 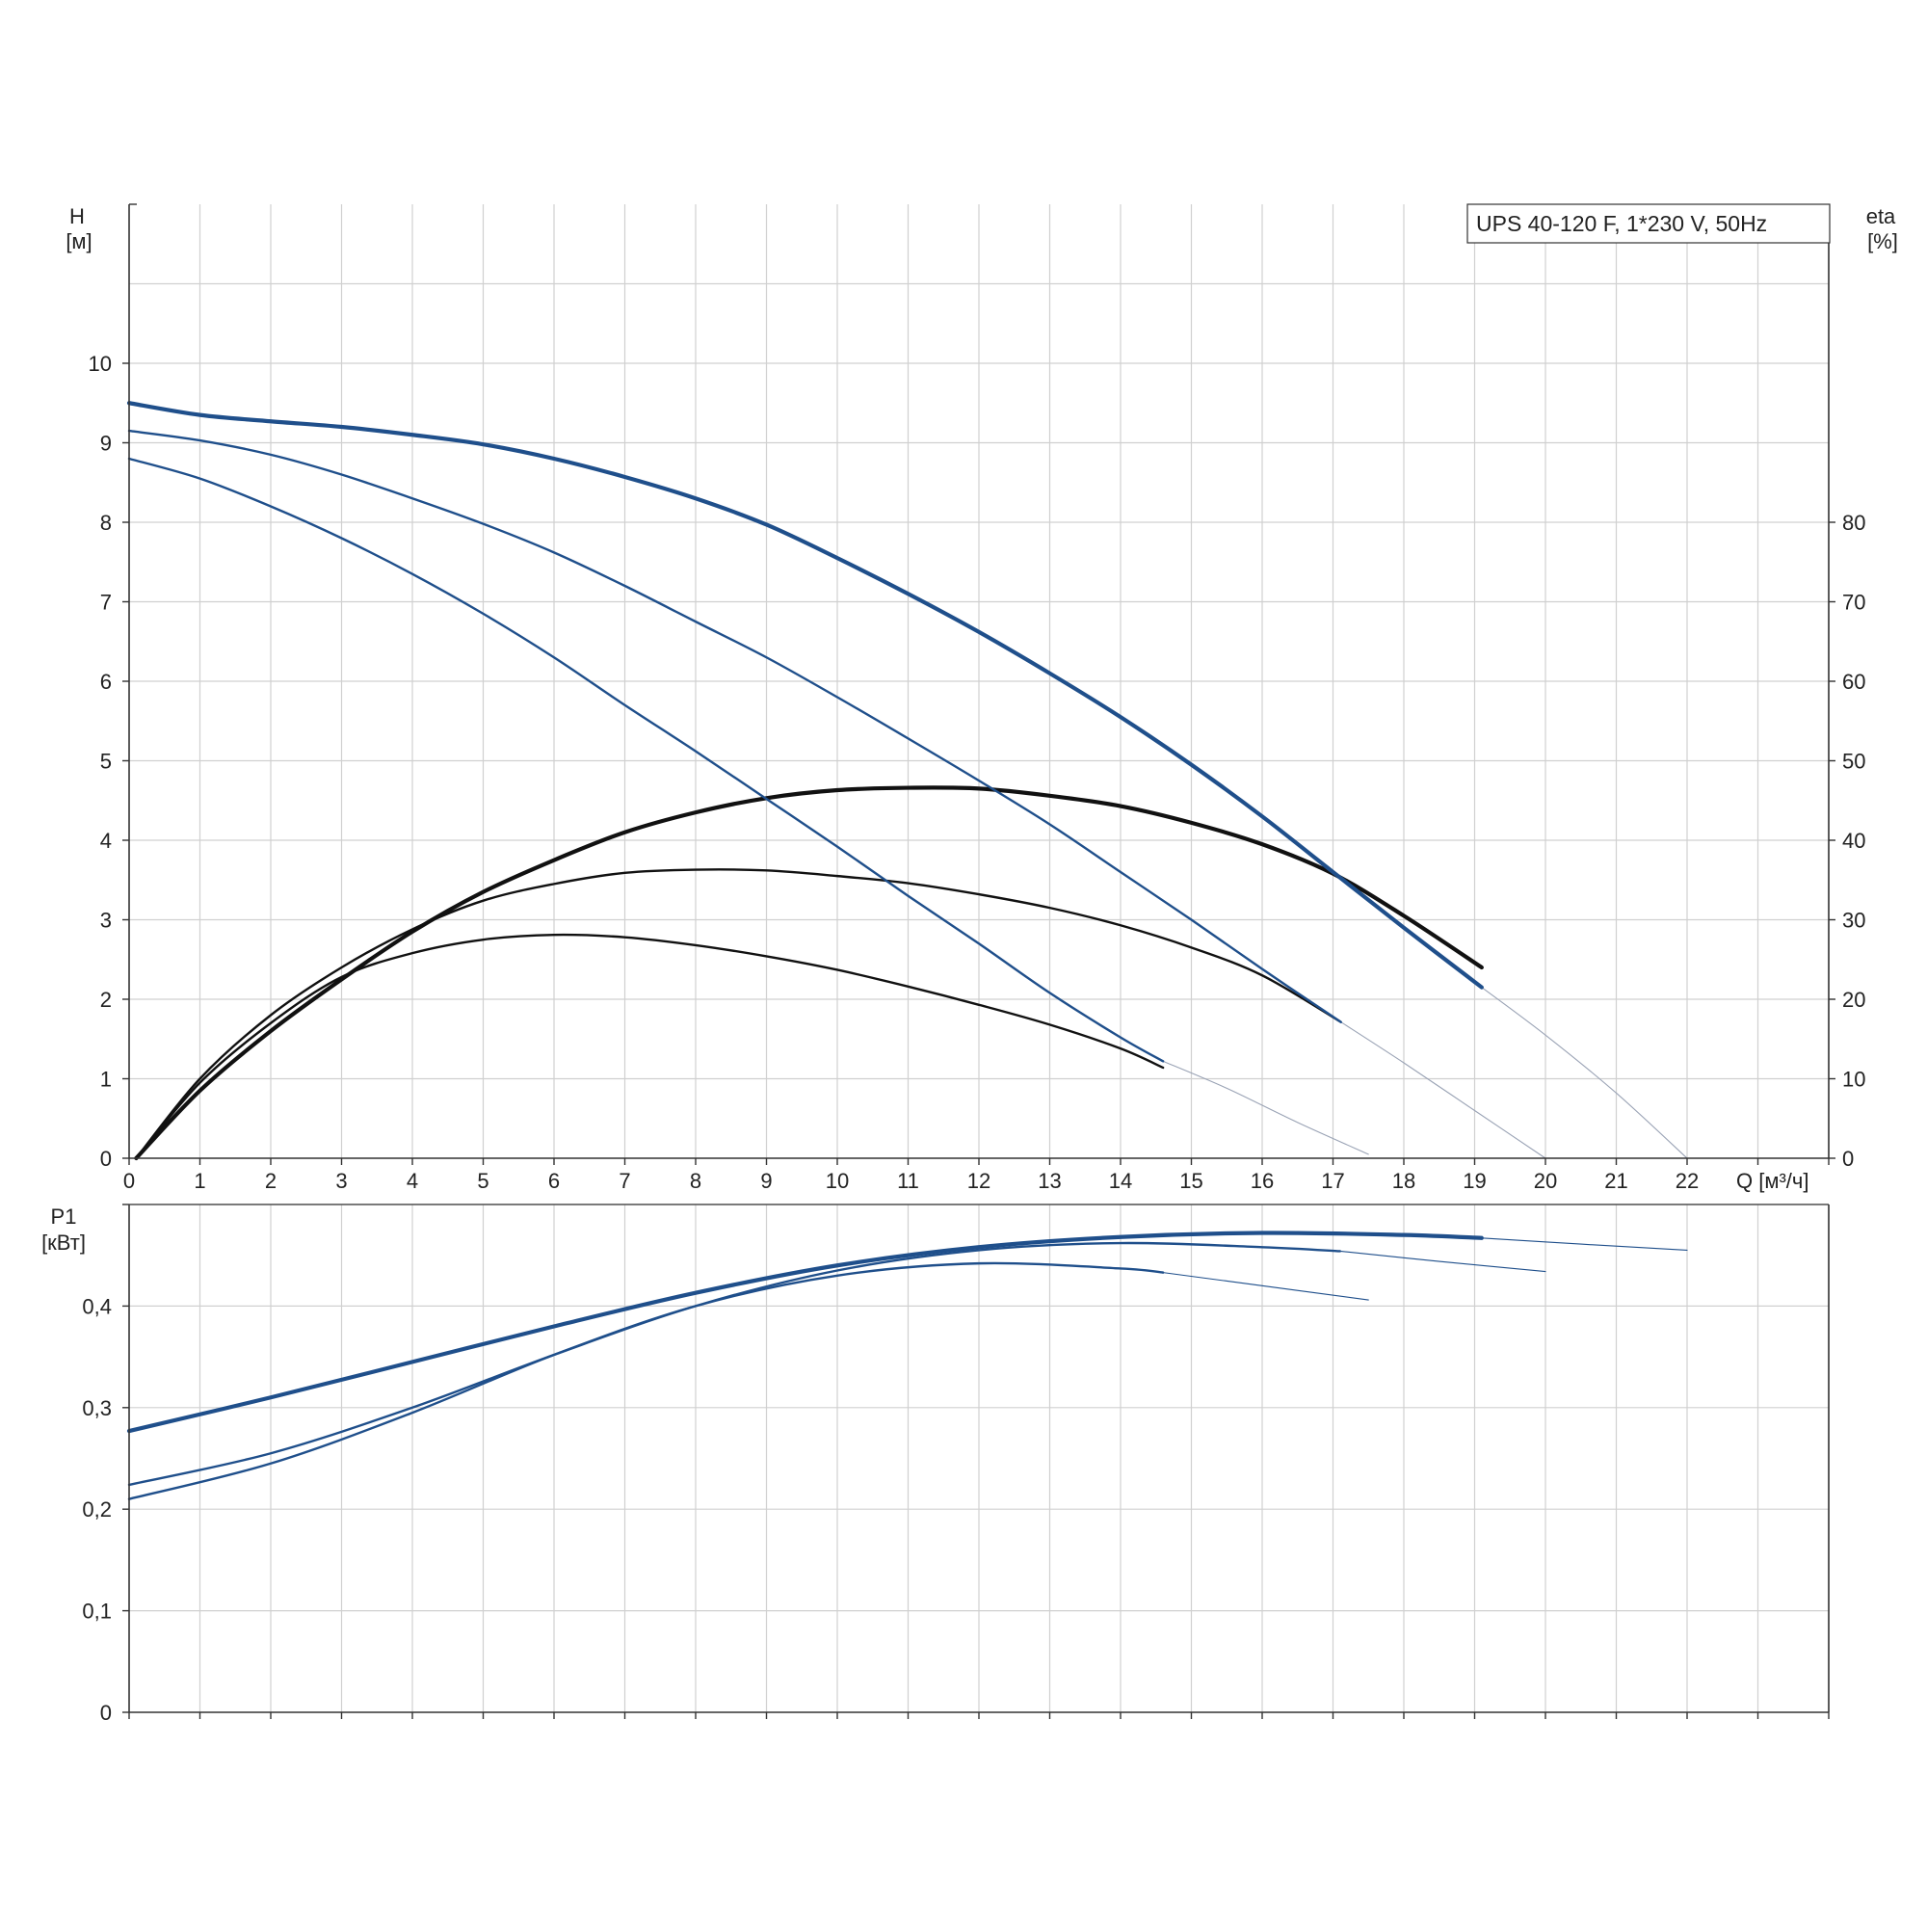 What do you see at coordinates (106, 1080) in the screenshot?
I see `y-tick-label: 1` at bounding box center [106, 1080].